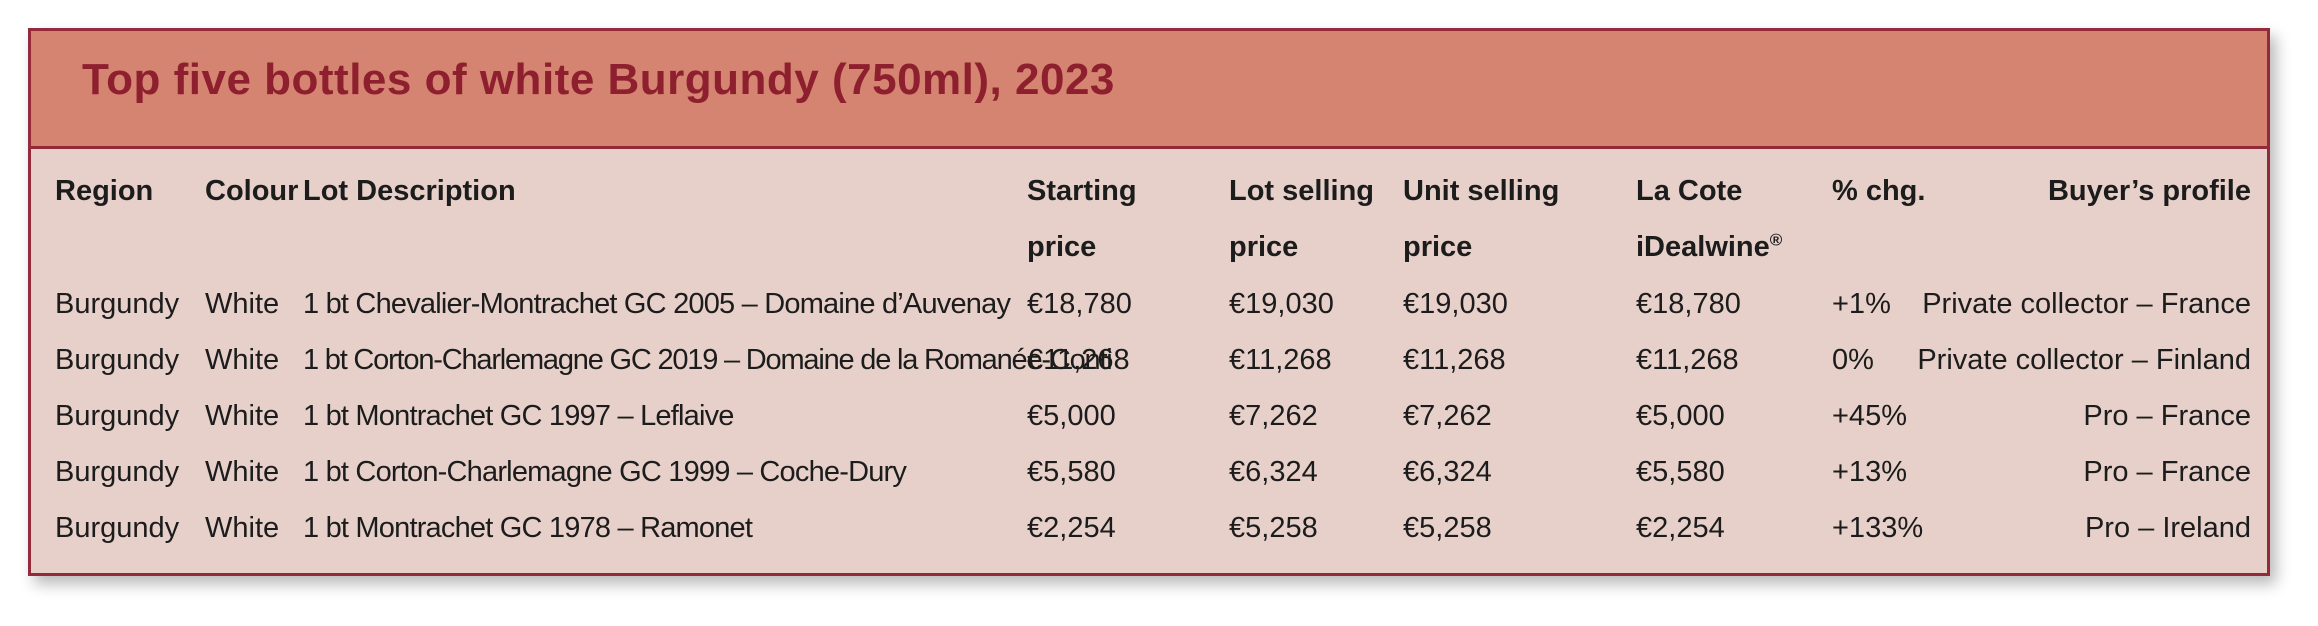  I want to click on cell-lot-description: 1 bt Montrachet GC 1997 – Leflaive, so click(518, 416).